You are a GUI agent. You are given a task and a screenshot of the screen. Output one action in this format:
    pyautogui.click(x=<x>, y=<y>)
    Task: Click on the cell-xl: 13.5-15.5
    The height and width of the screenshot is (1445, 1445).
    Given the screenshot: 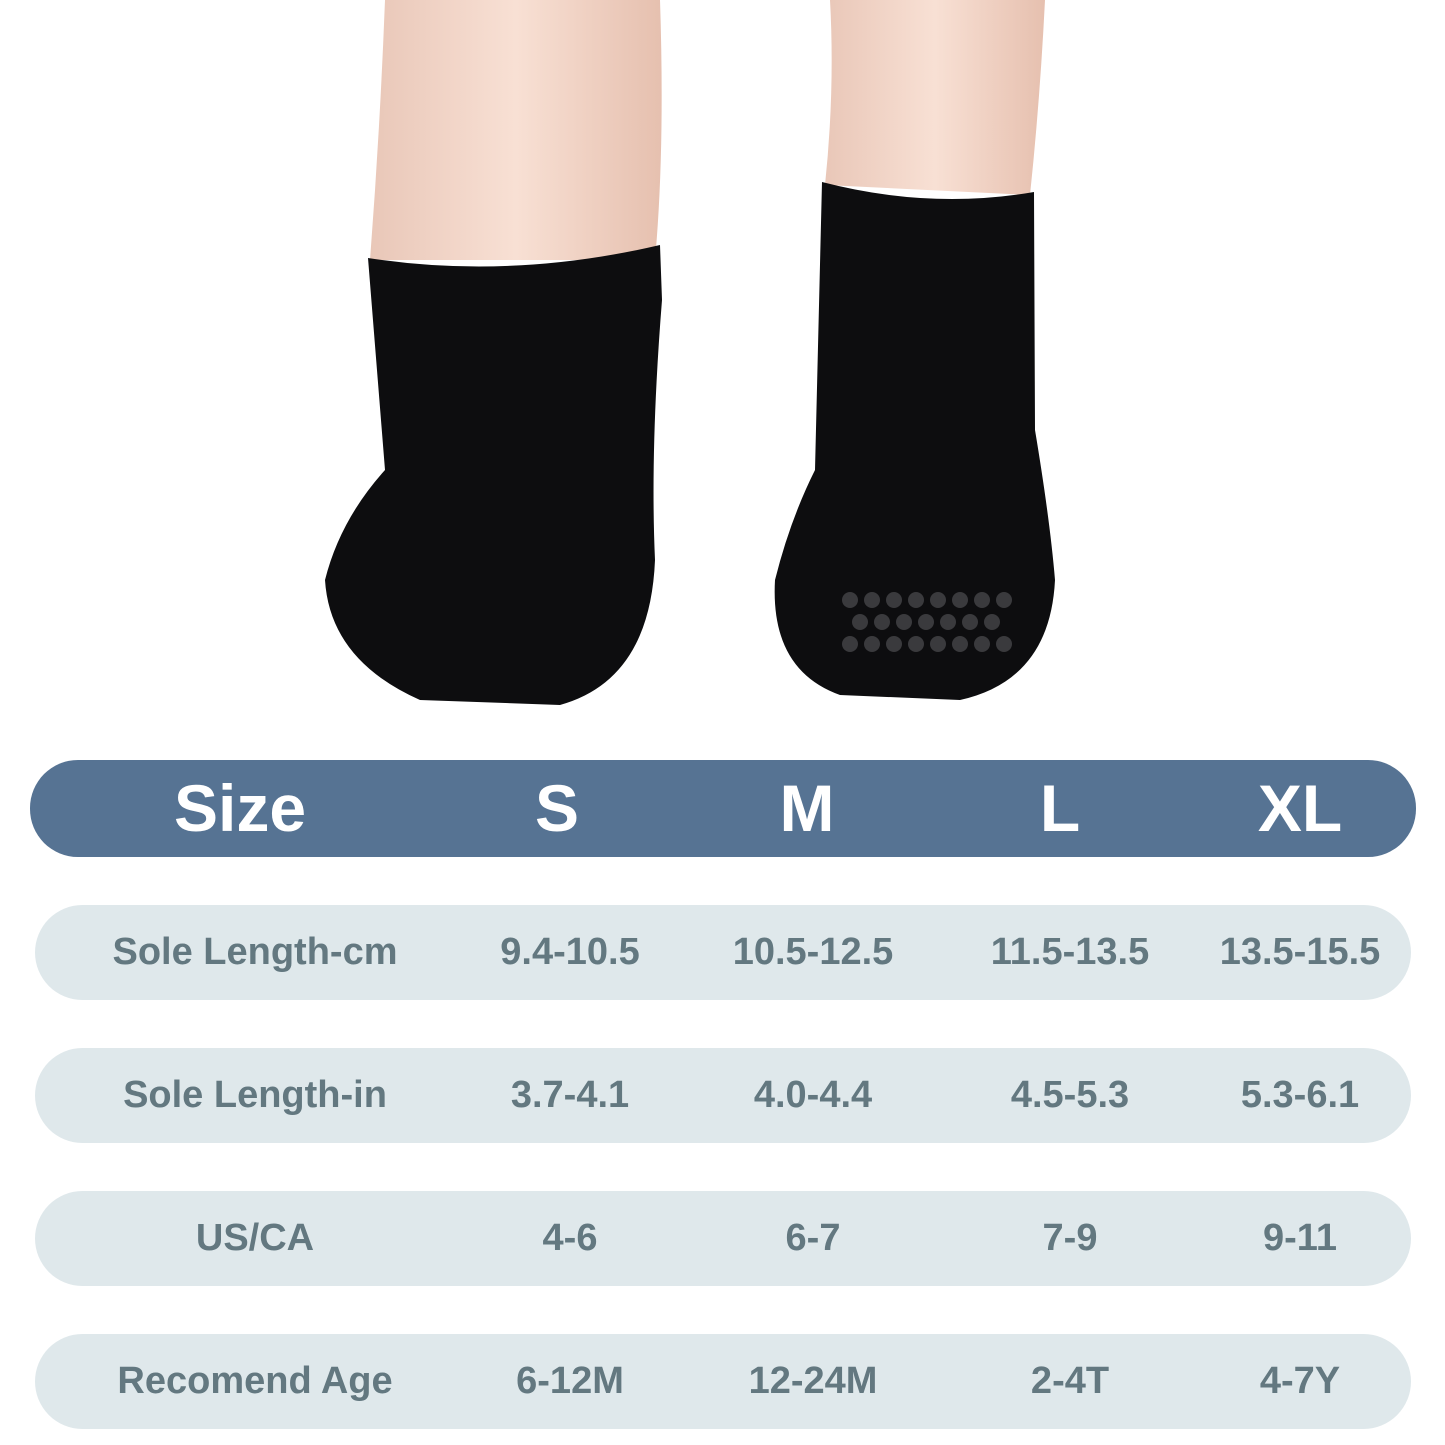 What is the action you would take?
    pyautogui.click(x=1300, y=952)
    